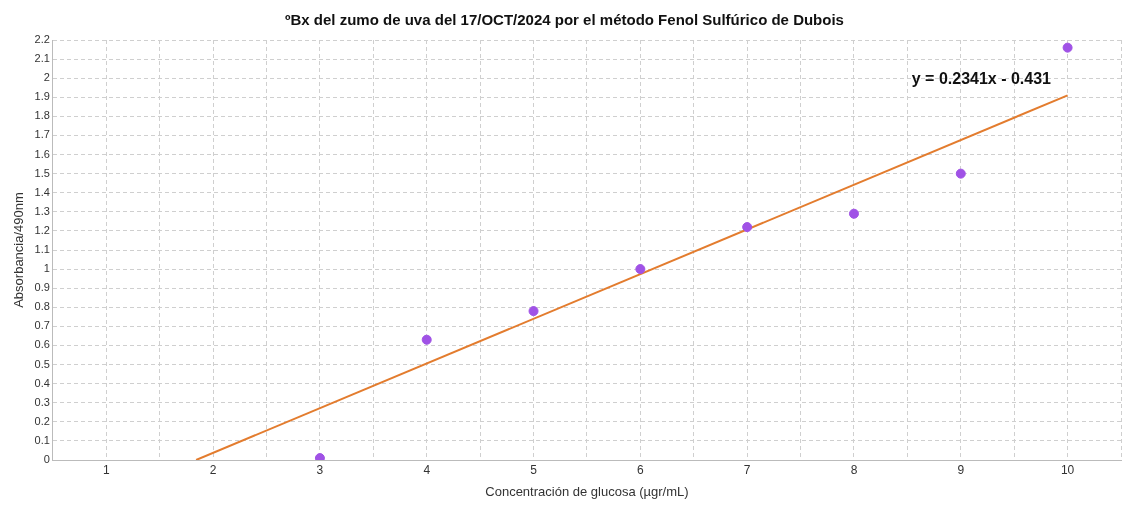 This screenshot has width=1131, height=508. Describe the element at coordinates (42, 325) in the screenshot. I see `y-tick-label: 0.7` at that location.